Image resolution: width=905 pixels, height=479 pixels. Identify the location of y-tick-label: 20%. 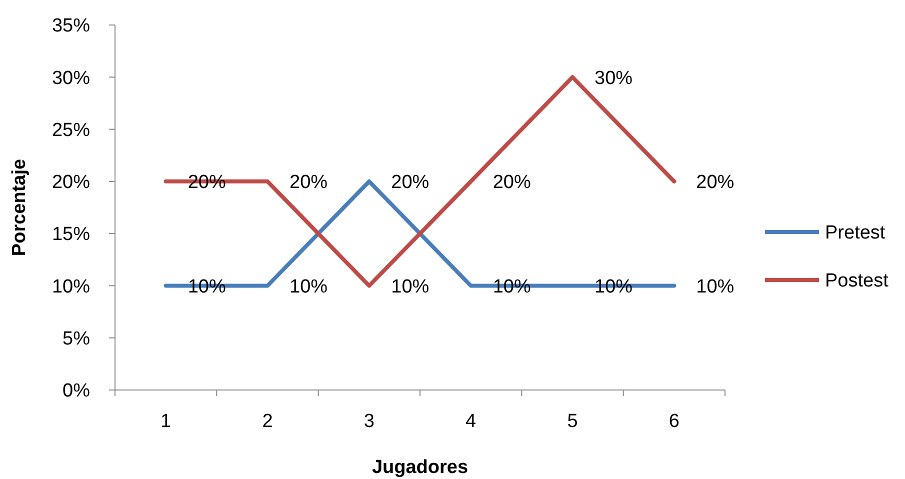
(71, 183).